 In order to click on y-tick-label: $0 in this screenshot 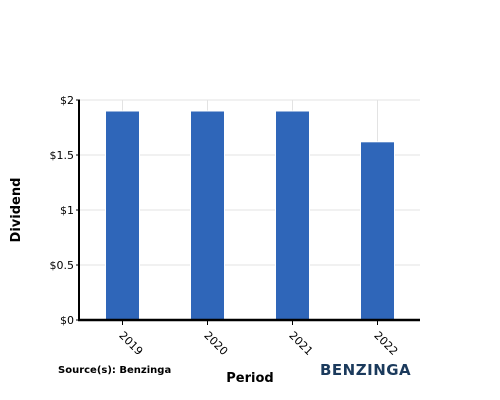, I will do `click(67, 320)`.